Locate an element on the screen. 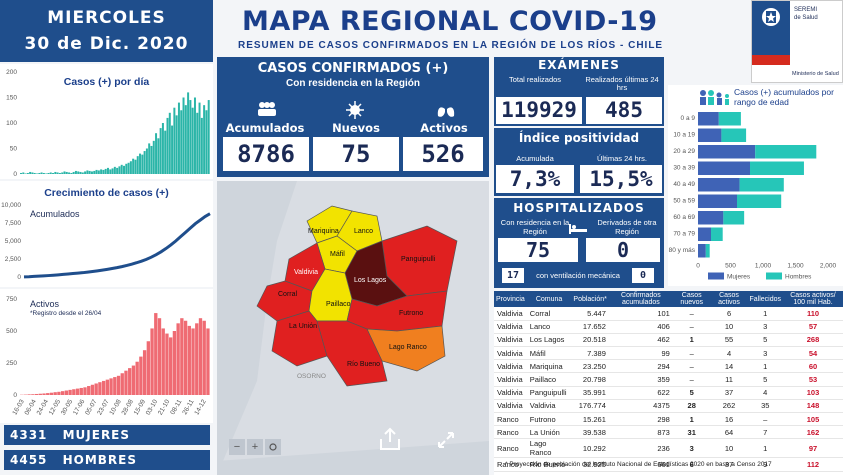  zoom-in-button: + is located at coordinates (255, 447).